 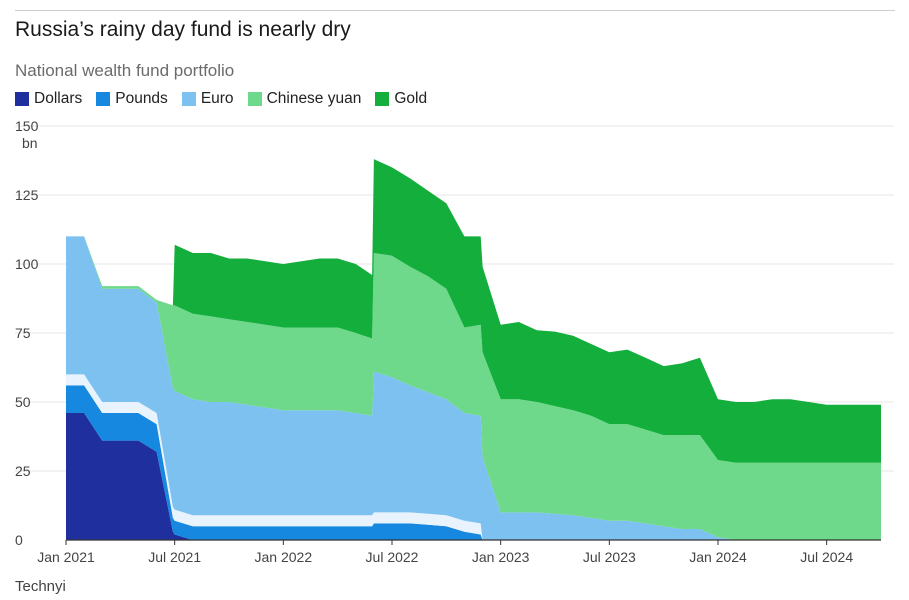 What do you see at coordinates (183, 29) in the screenshot?
I see `chart-title: Russia’s rainy day fund is nearly dry` at bounding box center [183, 29].